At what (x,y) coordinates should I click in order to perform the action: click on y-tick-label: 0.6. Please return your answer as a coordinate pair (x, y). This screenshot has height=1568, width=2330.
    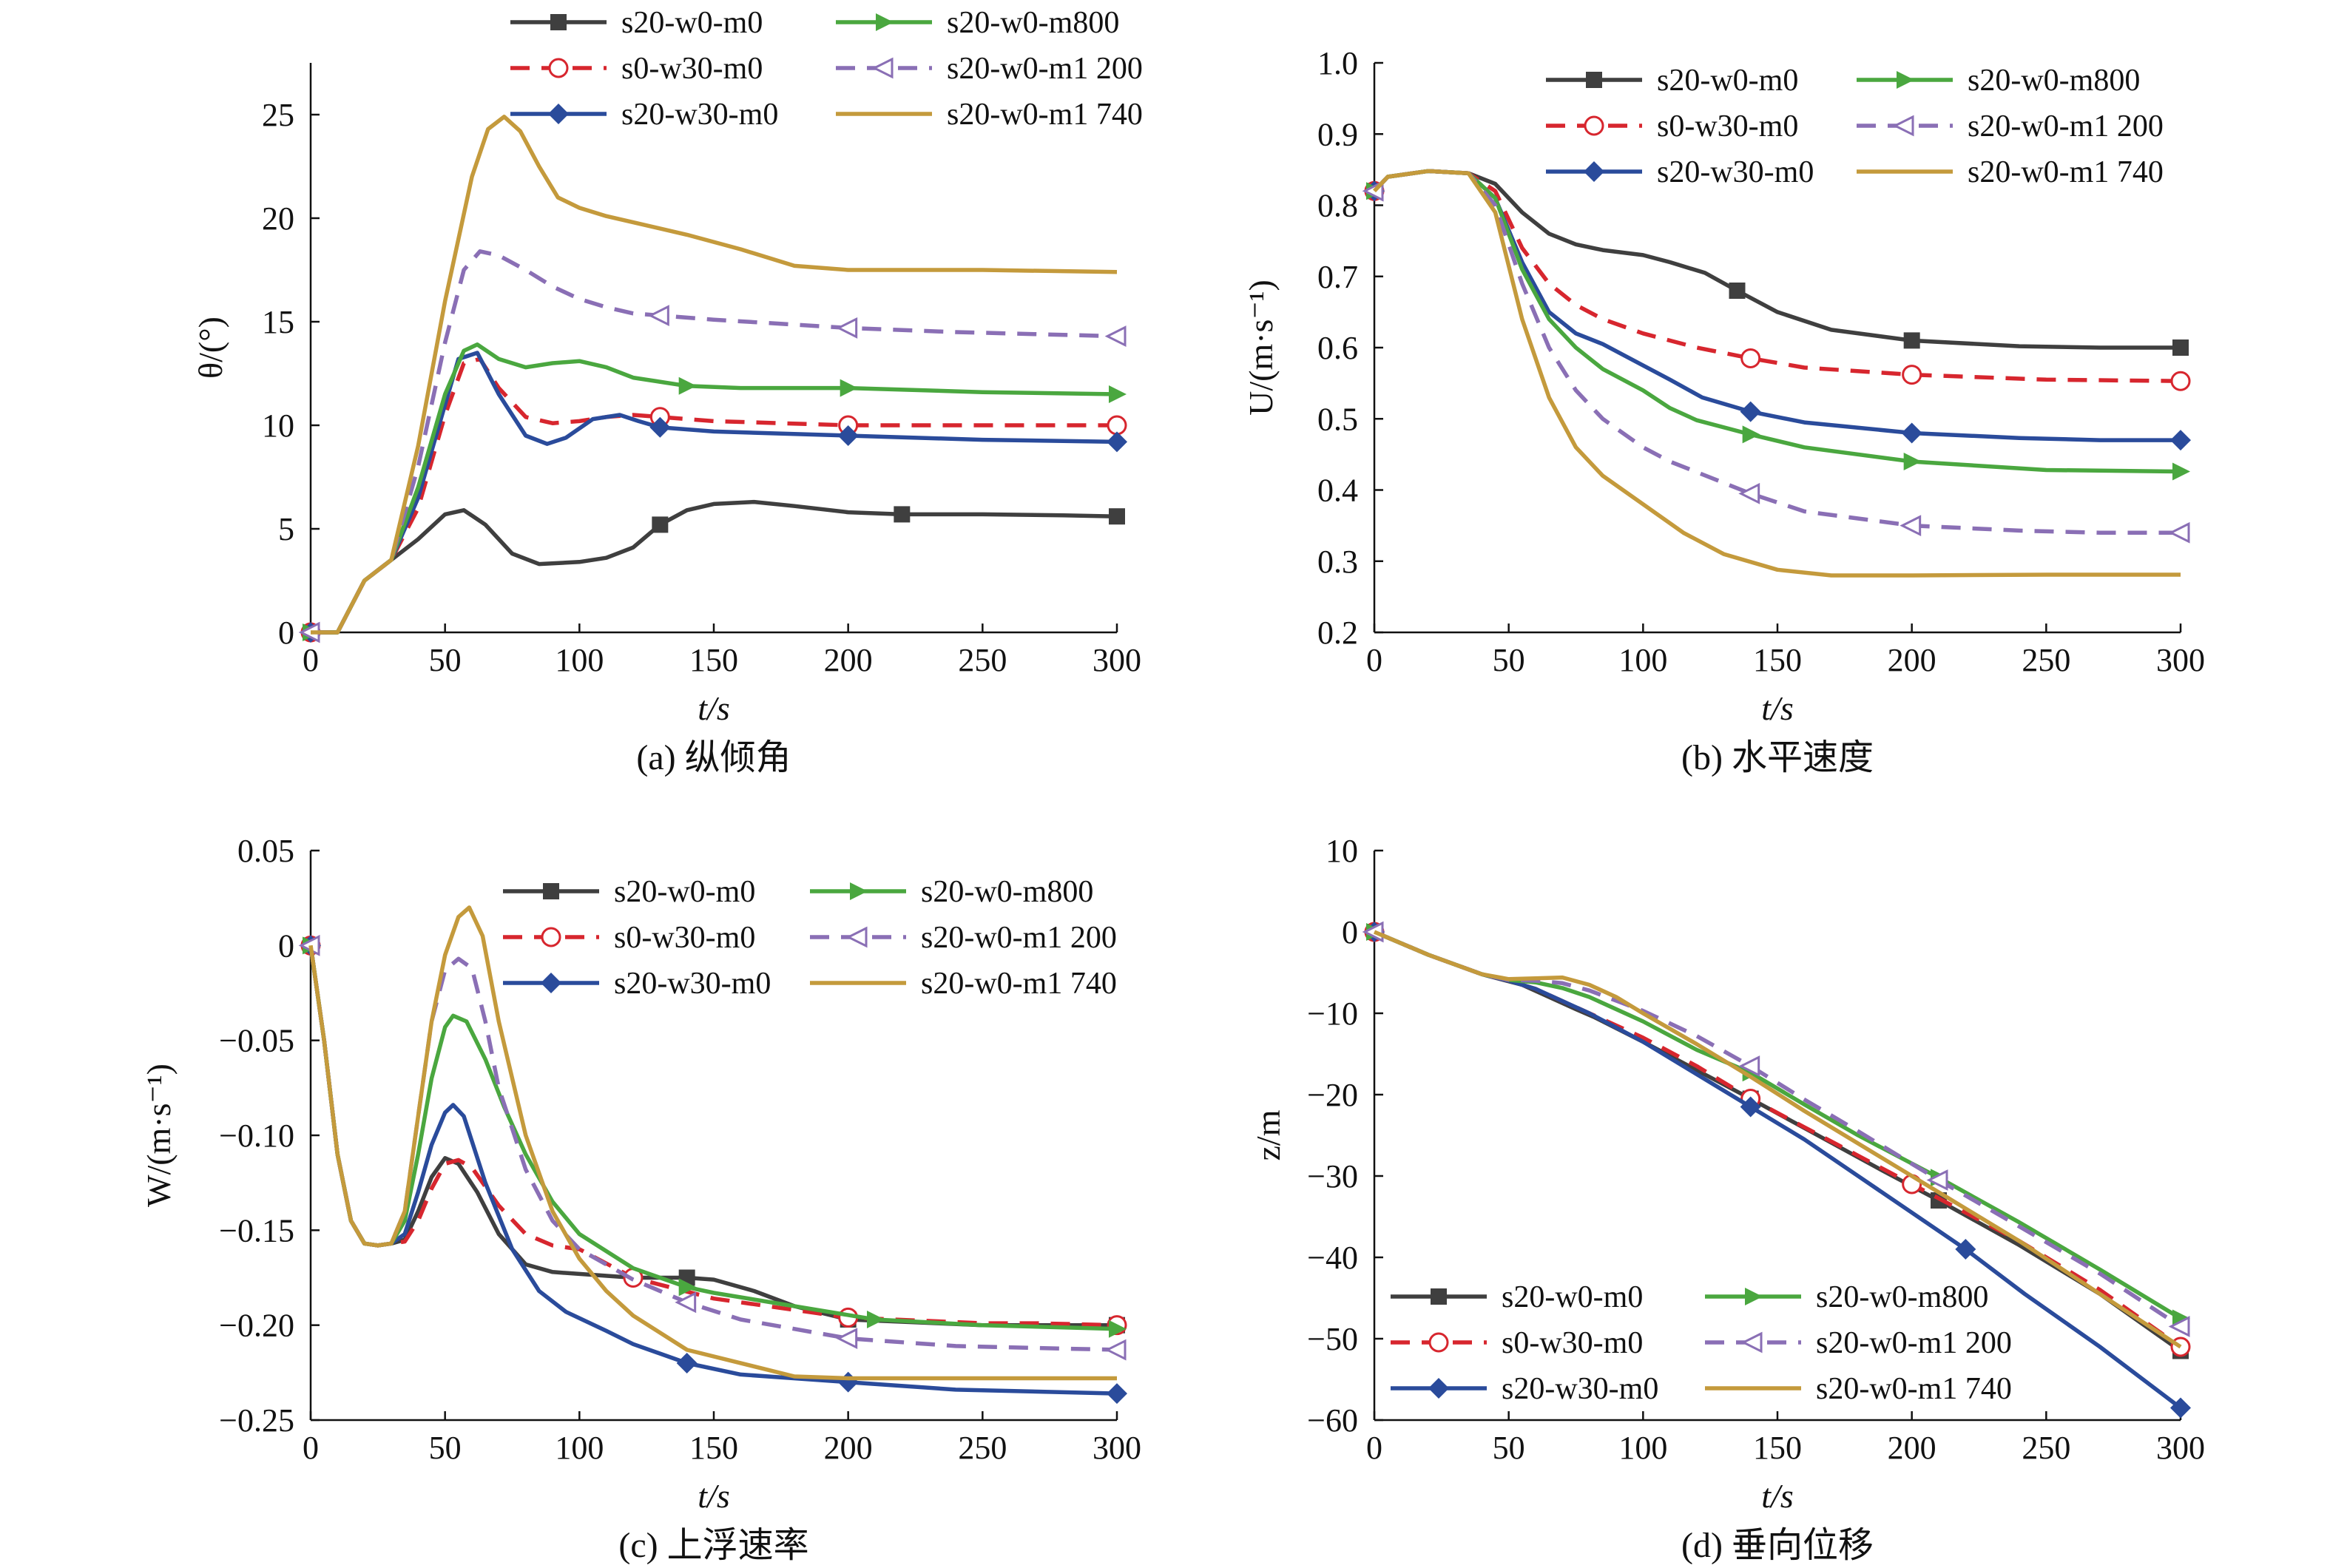
    Looking at the image, I should click on (1337, 348).